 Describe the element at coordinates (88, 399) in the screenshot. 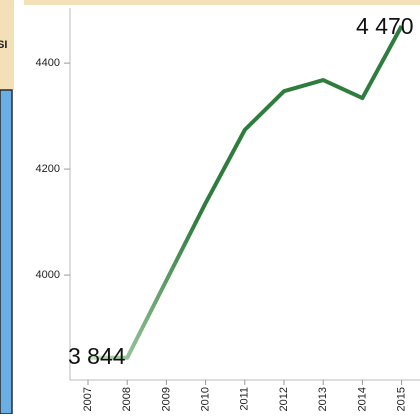

I see `x-tick-label: 2007` at that location.